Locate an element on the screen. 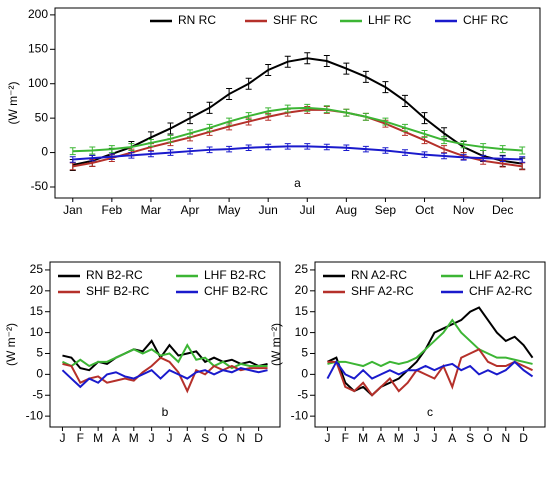 The width and height of the screenshot is (550, 478). panel-letter: a is located at coordinates (297, 183).